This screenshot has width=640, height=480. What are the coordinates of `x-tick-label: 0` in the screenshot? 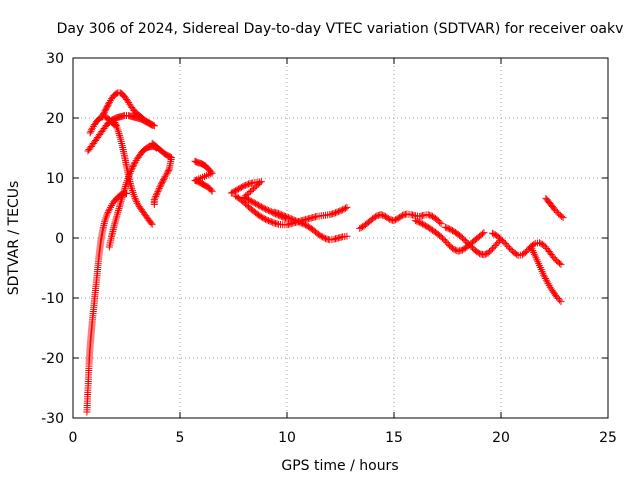 It's located at (73, 438).